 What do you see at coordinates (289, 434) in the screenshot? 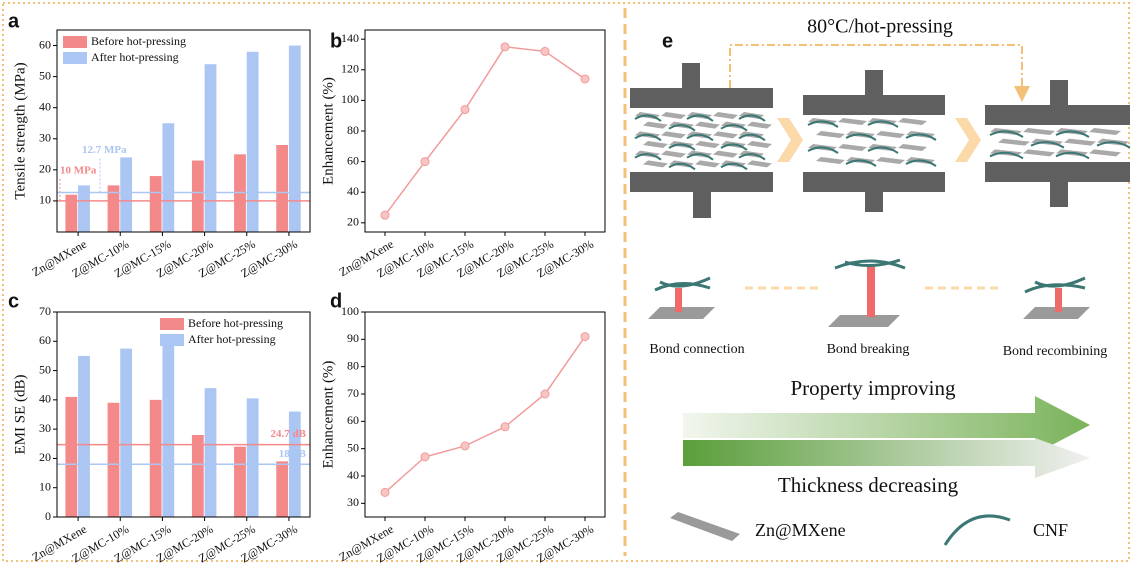
I see `reference-label: 24.7 dB` at bounding box center [289, 434].